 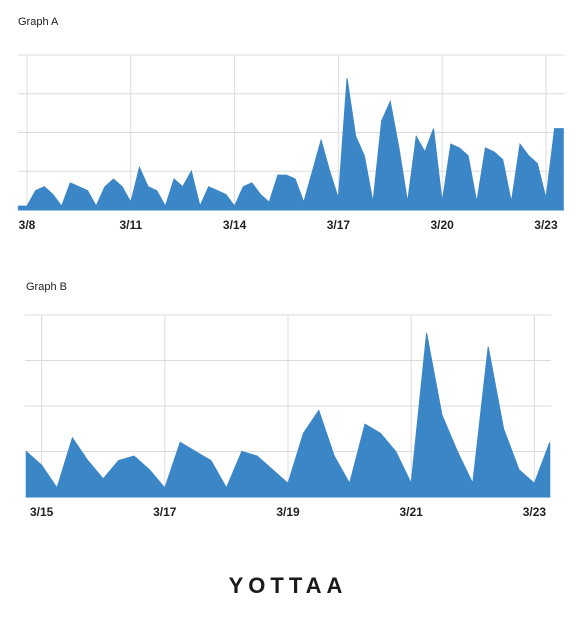 I want to click on chart-title: Graph A, so click(x=38, y=22).